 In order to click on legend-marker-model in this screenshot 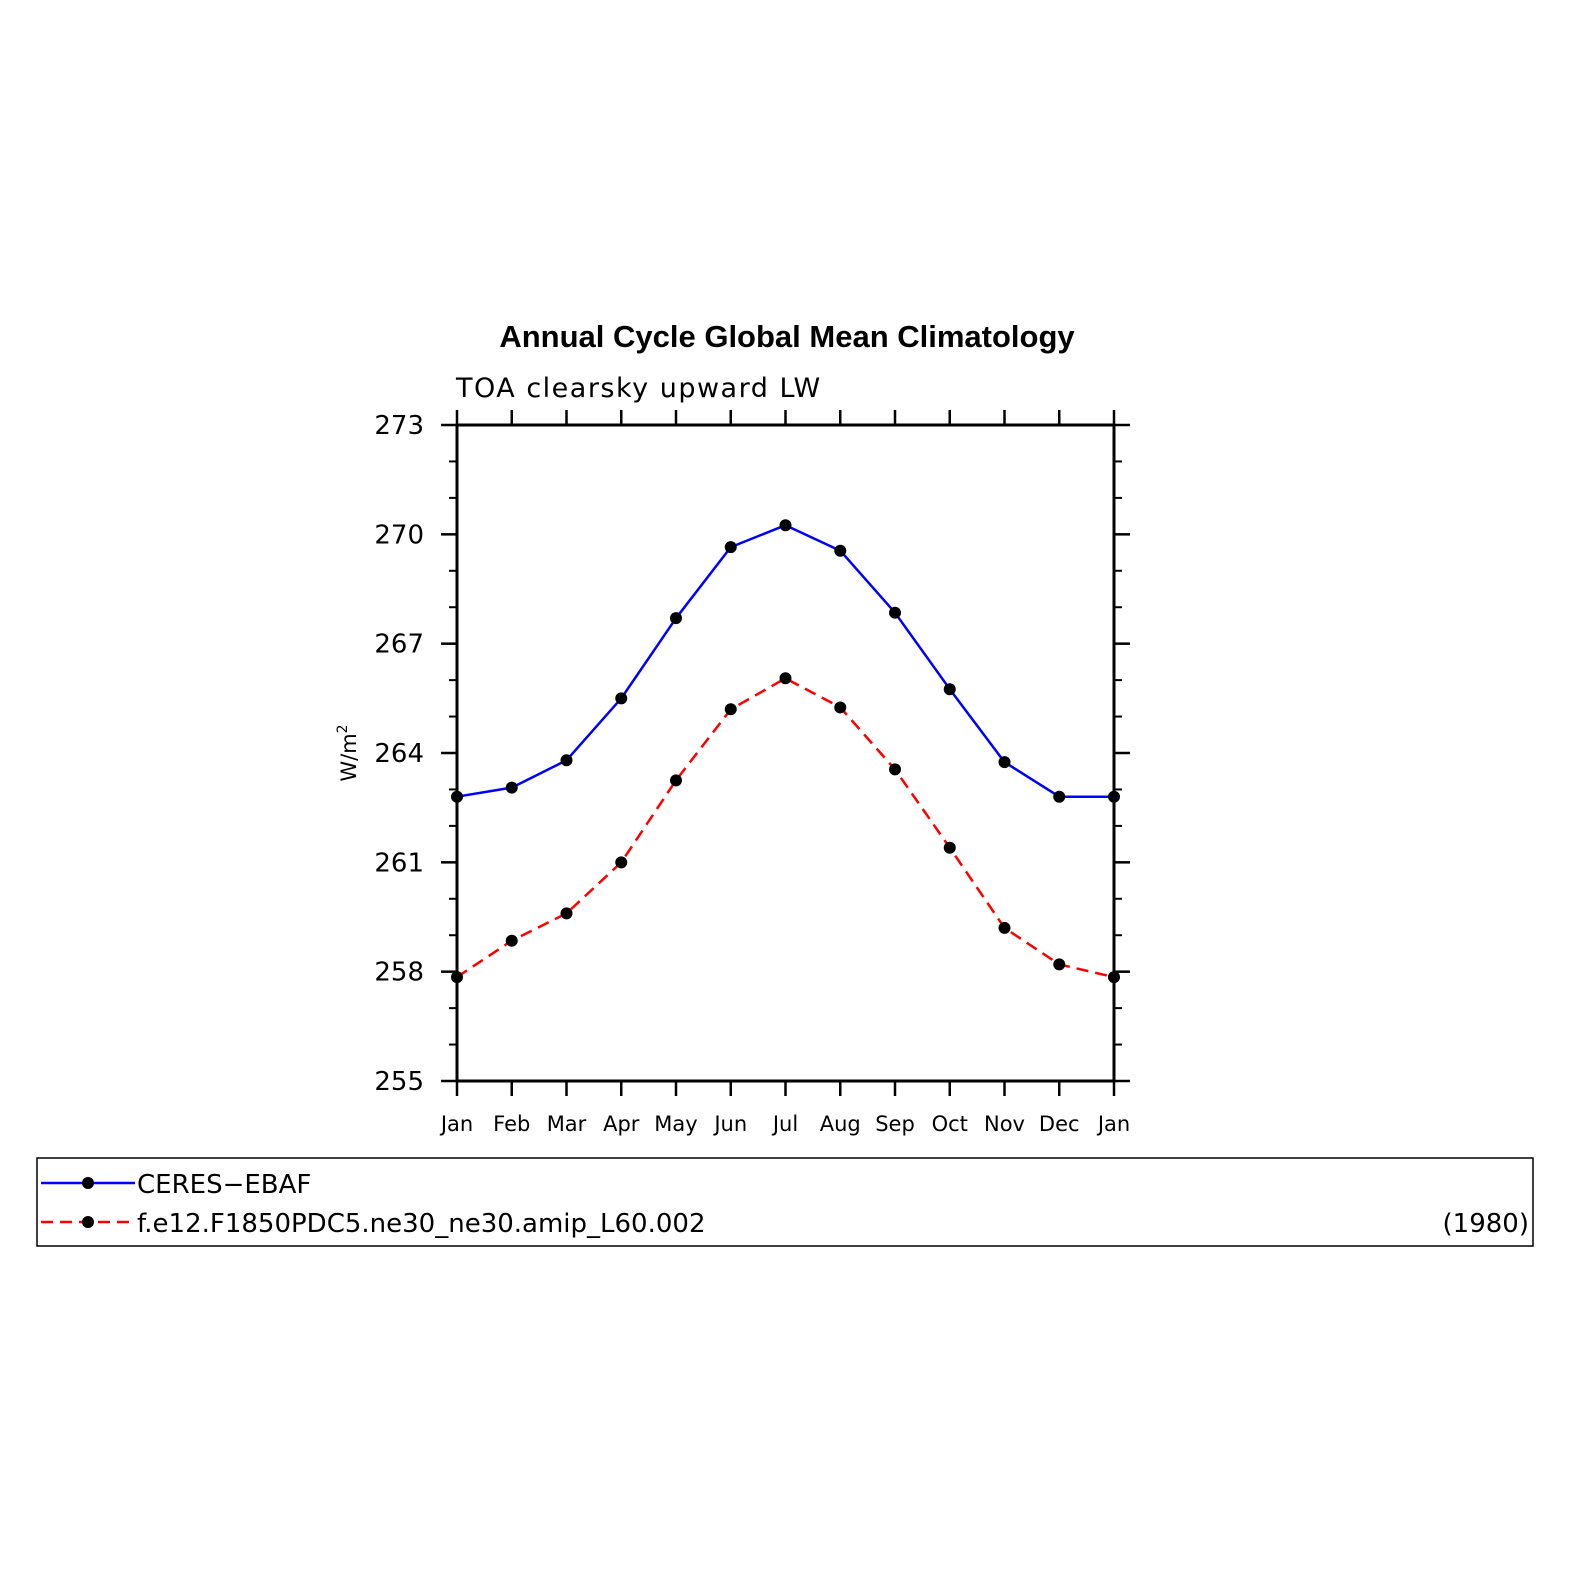, I will do `click(88, 1222)`.